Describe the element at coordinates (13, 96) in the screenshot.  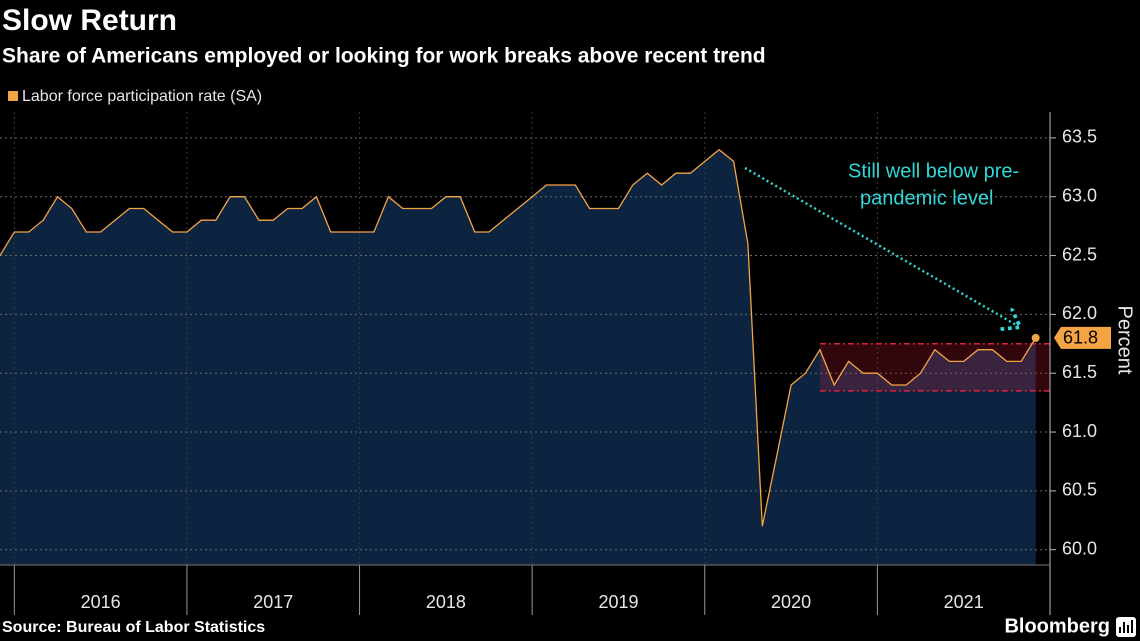
I see `legend-swatch` at that location.